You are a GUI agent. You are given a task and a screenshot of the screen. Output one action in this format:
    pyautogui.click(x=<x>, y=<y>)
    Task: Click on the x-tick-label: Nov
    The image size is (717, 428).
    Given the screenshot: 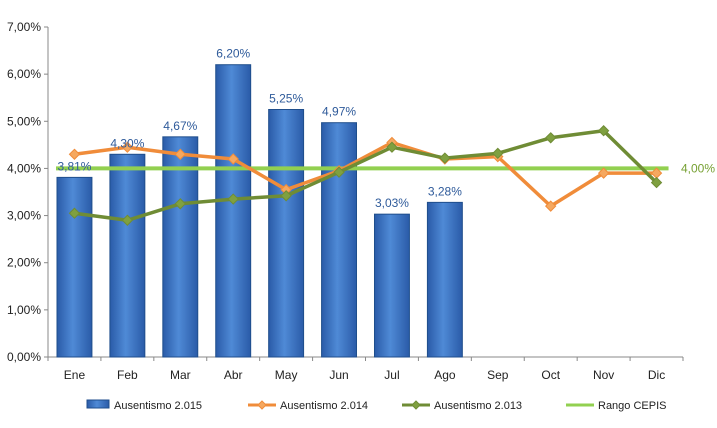 What is the action you would take?
    pyautogui.click(x=603, y=375)
    